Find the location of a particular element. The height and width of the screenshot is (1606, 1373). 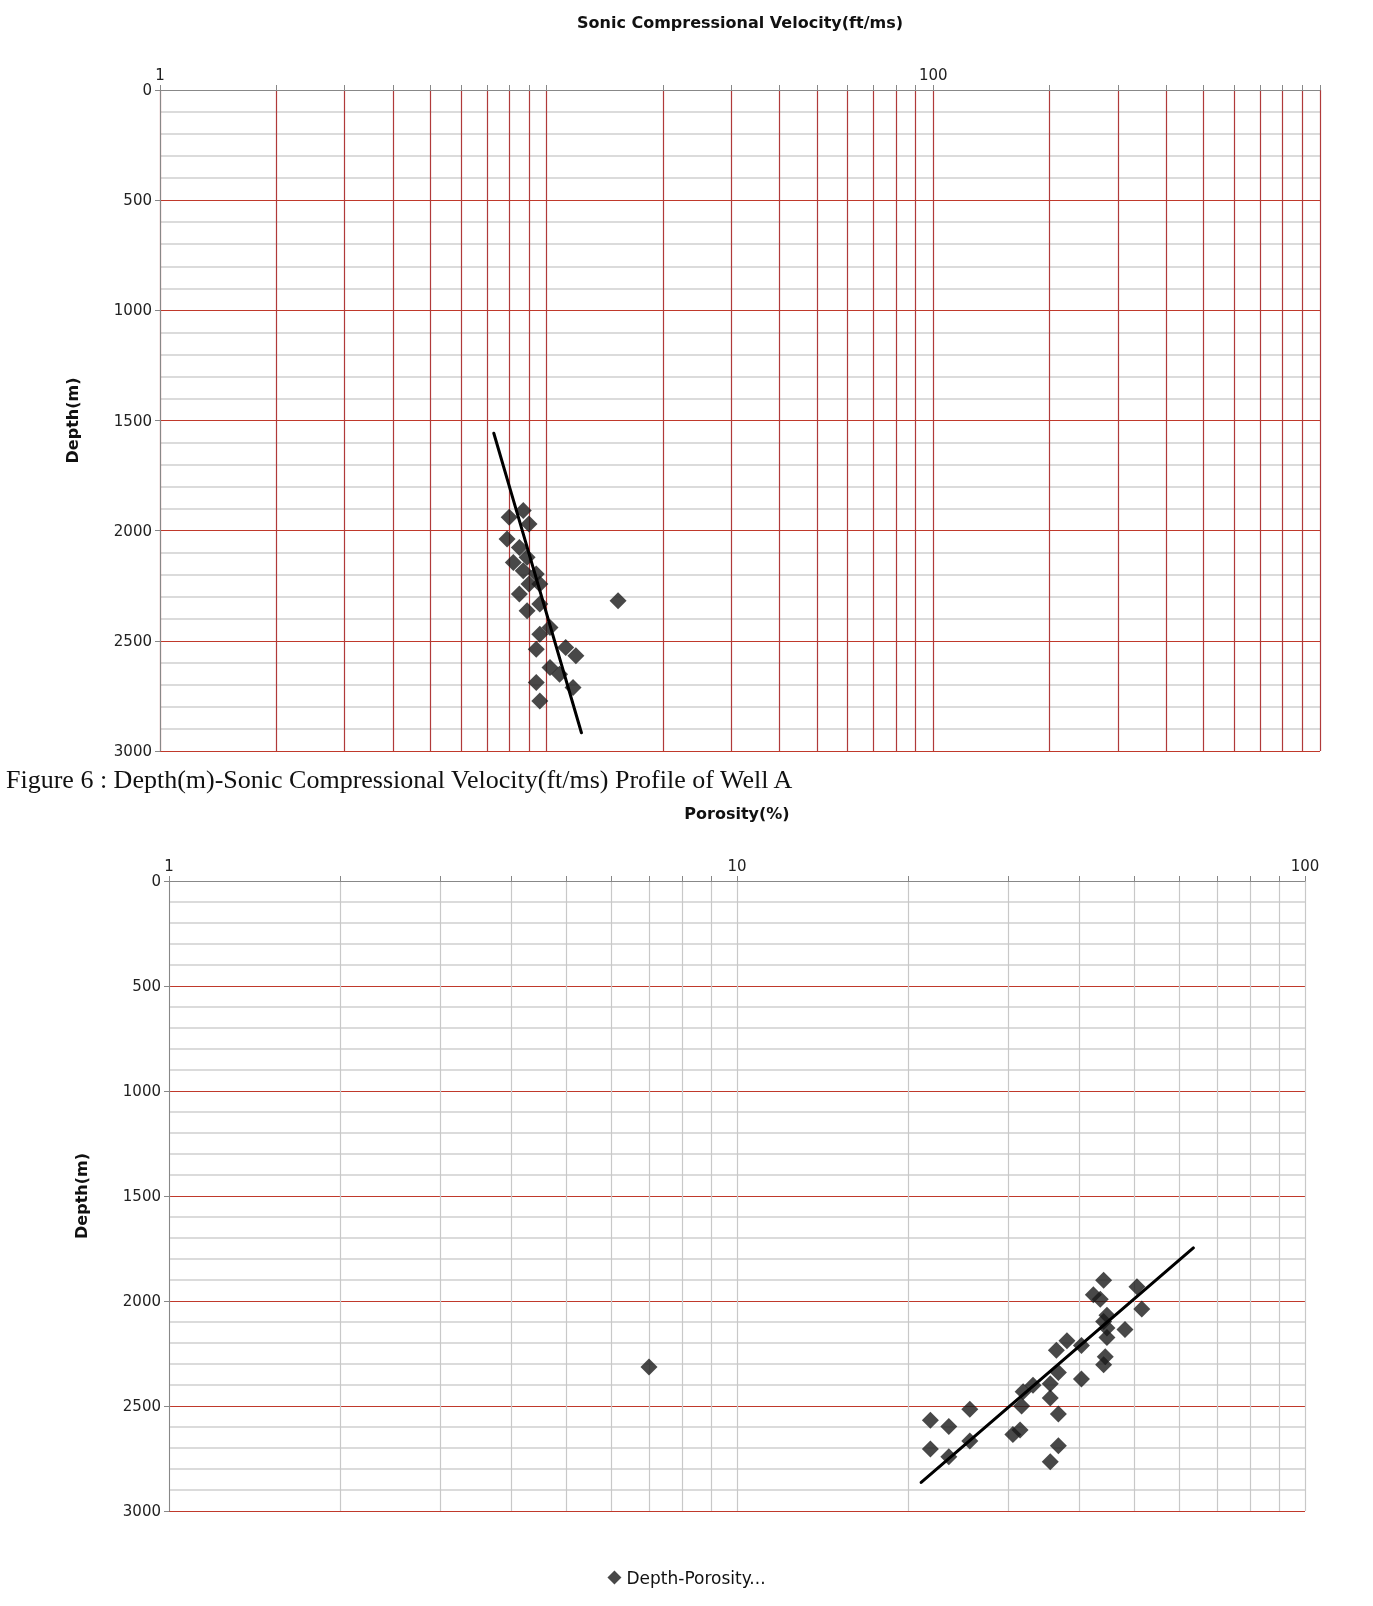

x-tick-label: 10 is located at coordinates (737, 865).